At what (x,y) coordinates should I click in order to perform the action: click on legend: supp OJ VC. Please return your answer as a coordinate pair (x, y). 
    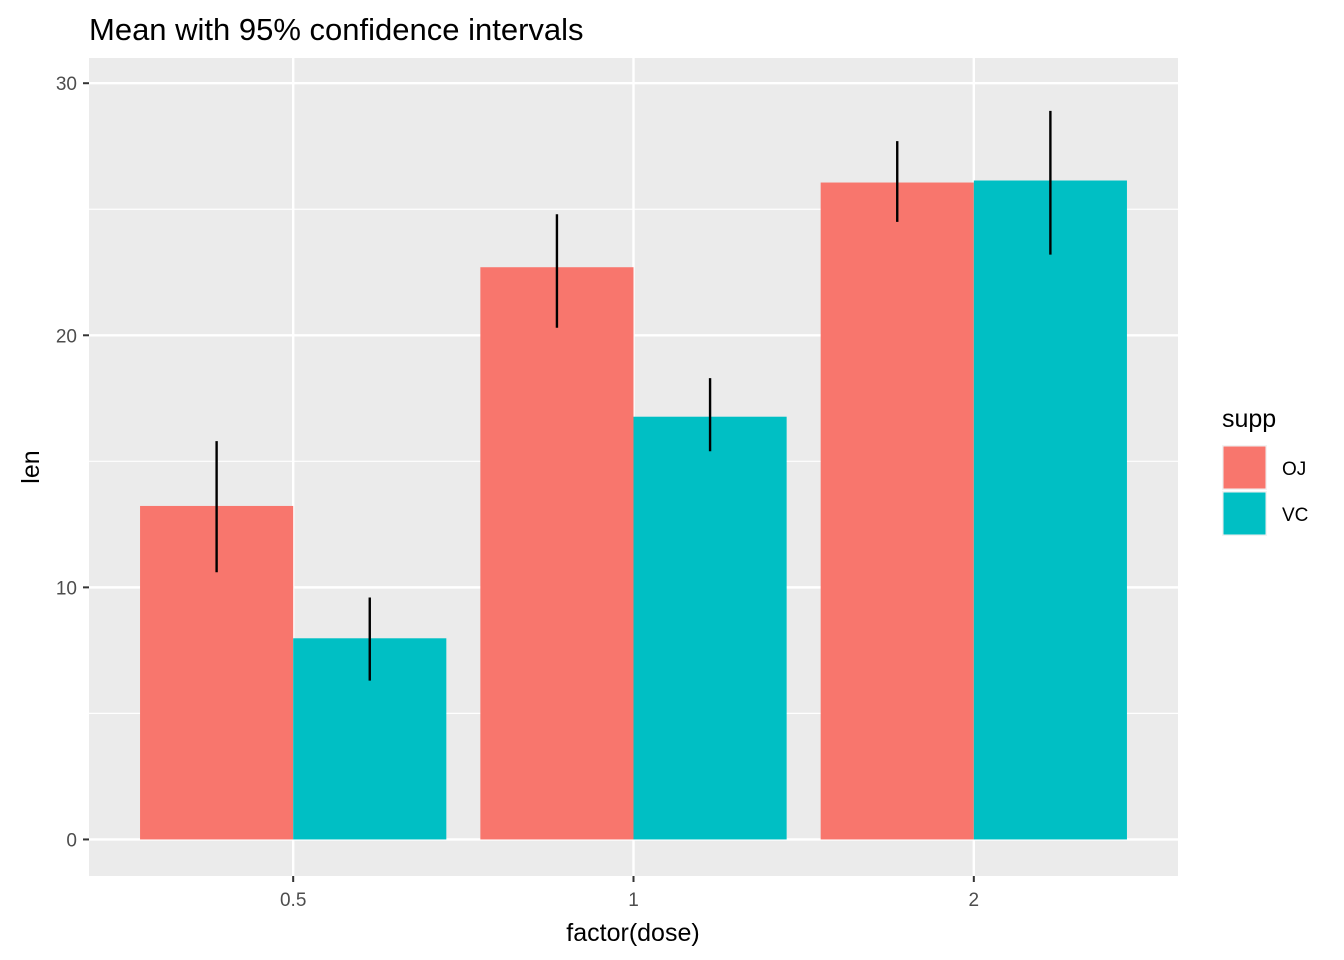
    Looking at the image, I should click on (1265, 470).